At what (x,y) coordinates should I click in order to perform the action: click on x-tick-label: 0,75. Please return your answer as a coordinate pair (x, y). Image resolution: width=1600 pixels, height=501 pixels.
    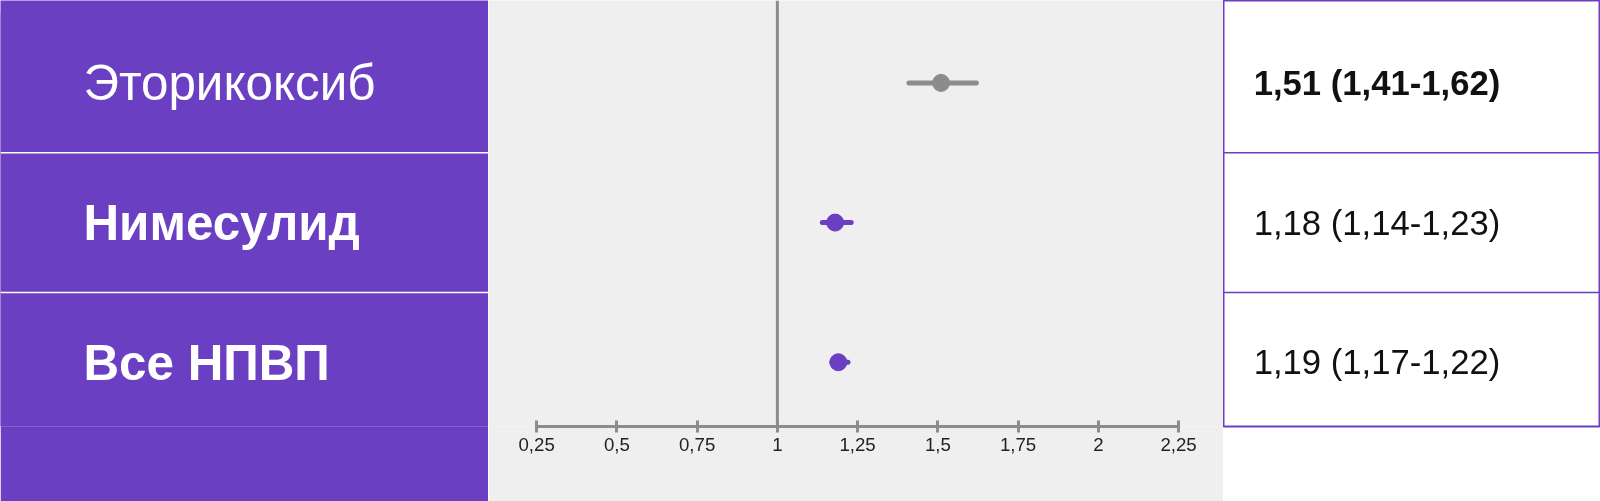
    Looking at the image, I should click on (697, 444).